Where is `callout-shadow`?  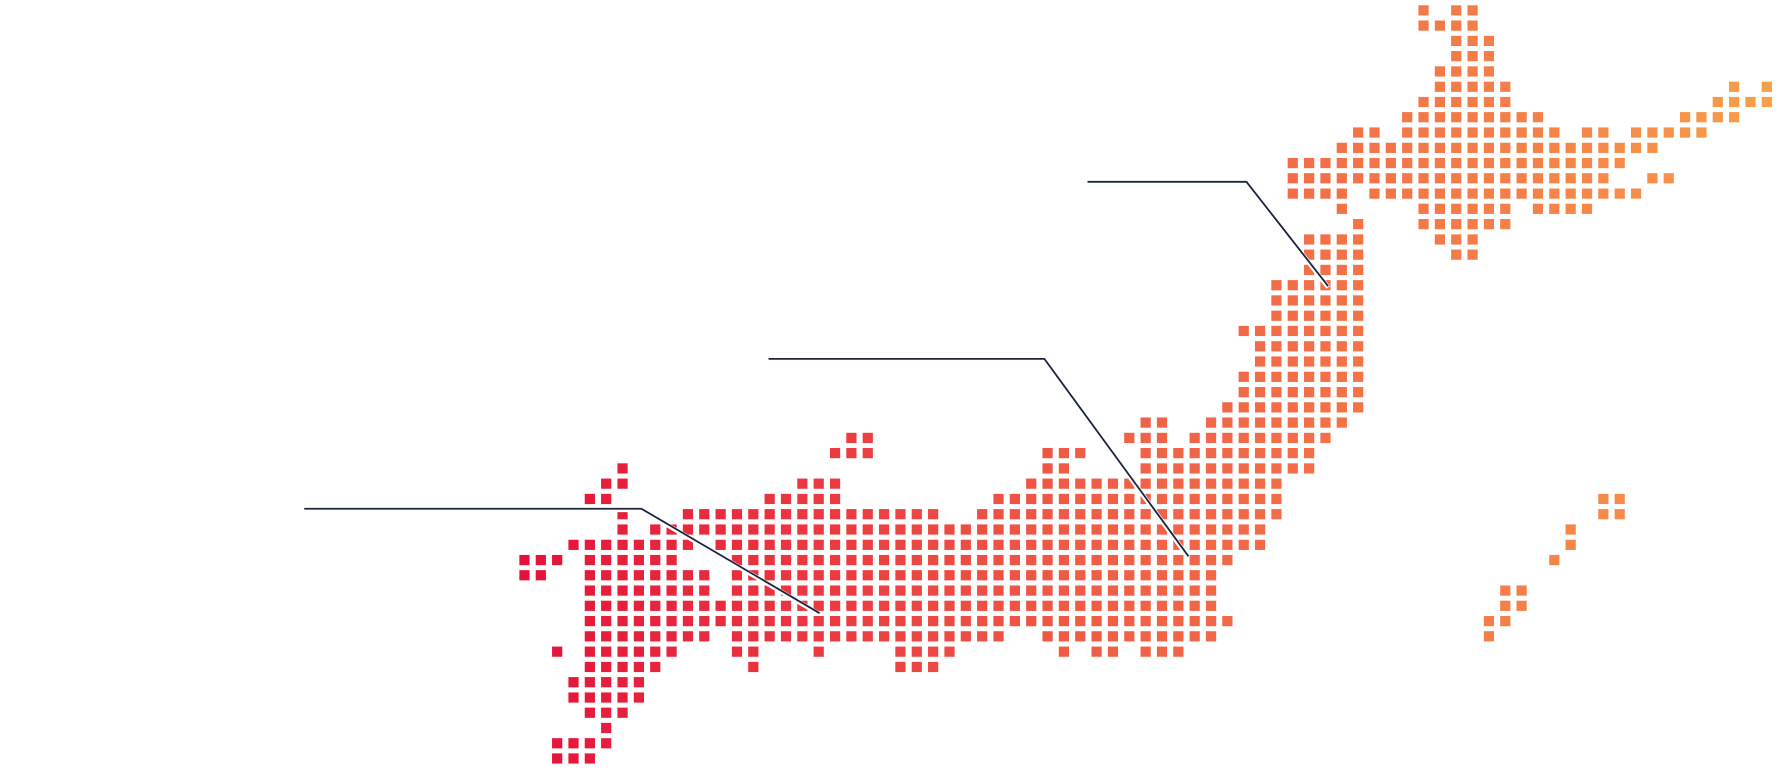 callout-shadow is located at coordinates (562, 562).